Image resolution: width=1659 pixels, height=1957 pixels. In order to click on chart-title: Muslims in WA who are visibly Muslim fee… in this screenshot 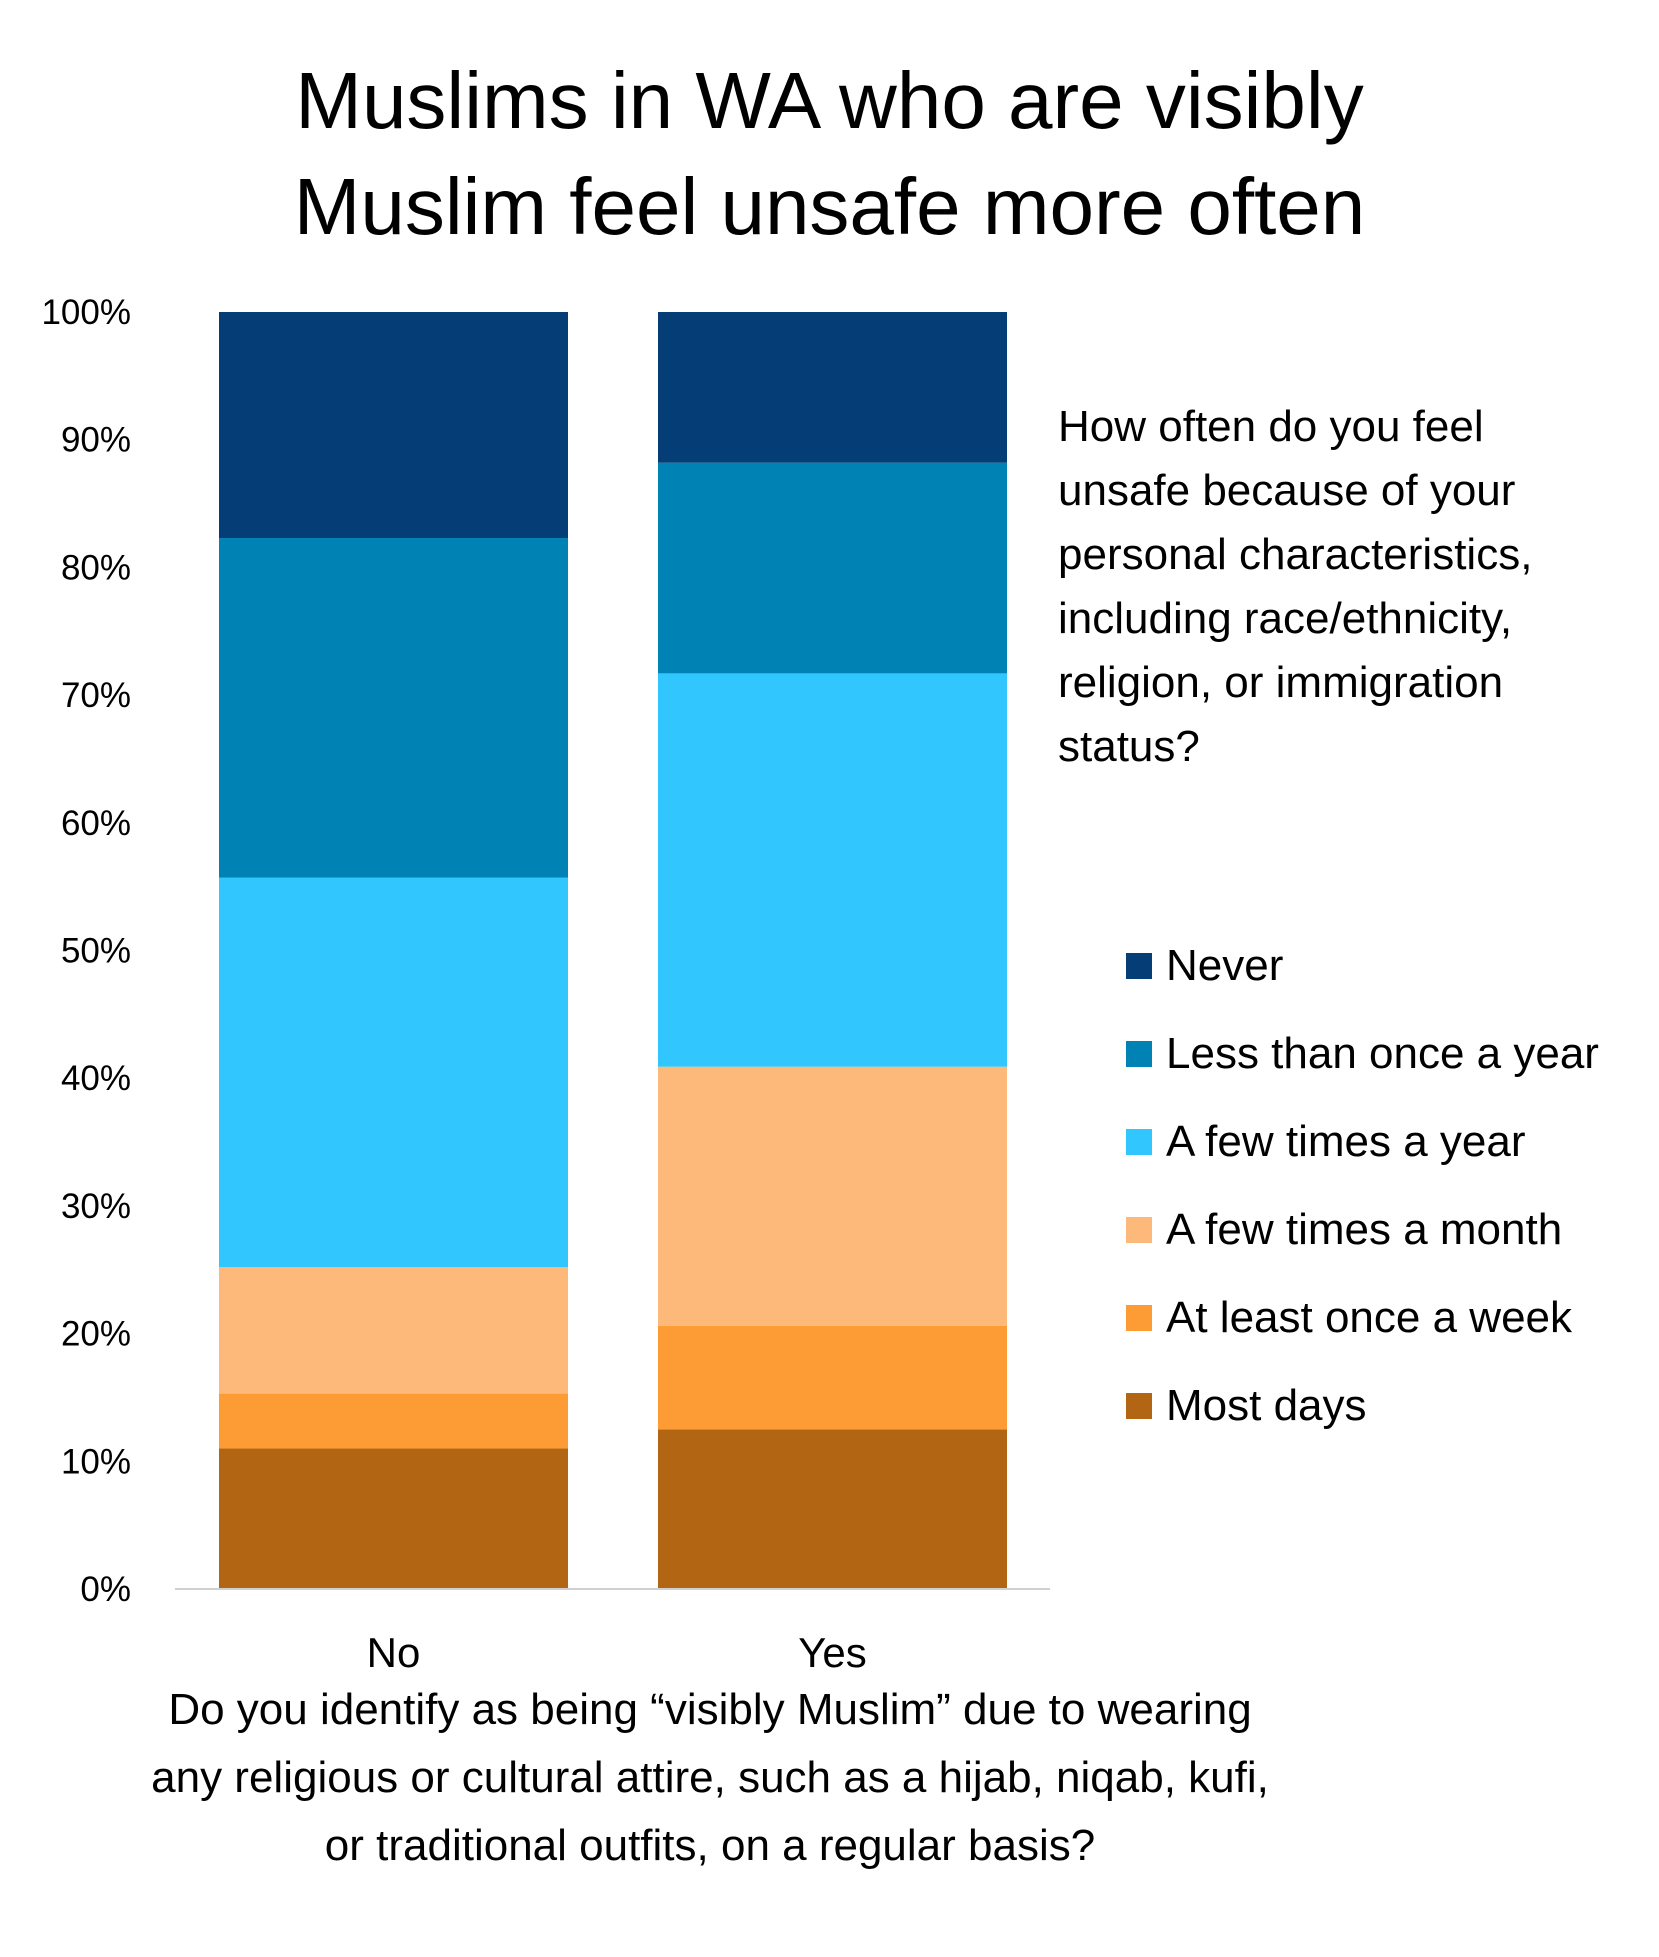, I will do `click(829, 154)`.